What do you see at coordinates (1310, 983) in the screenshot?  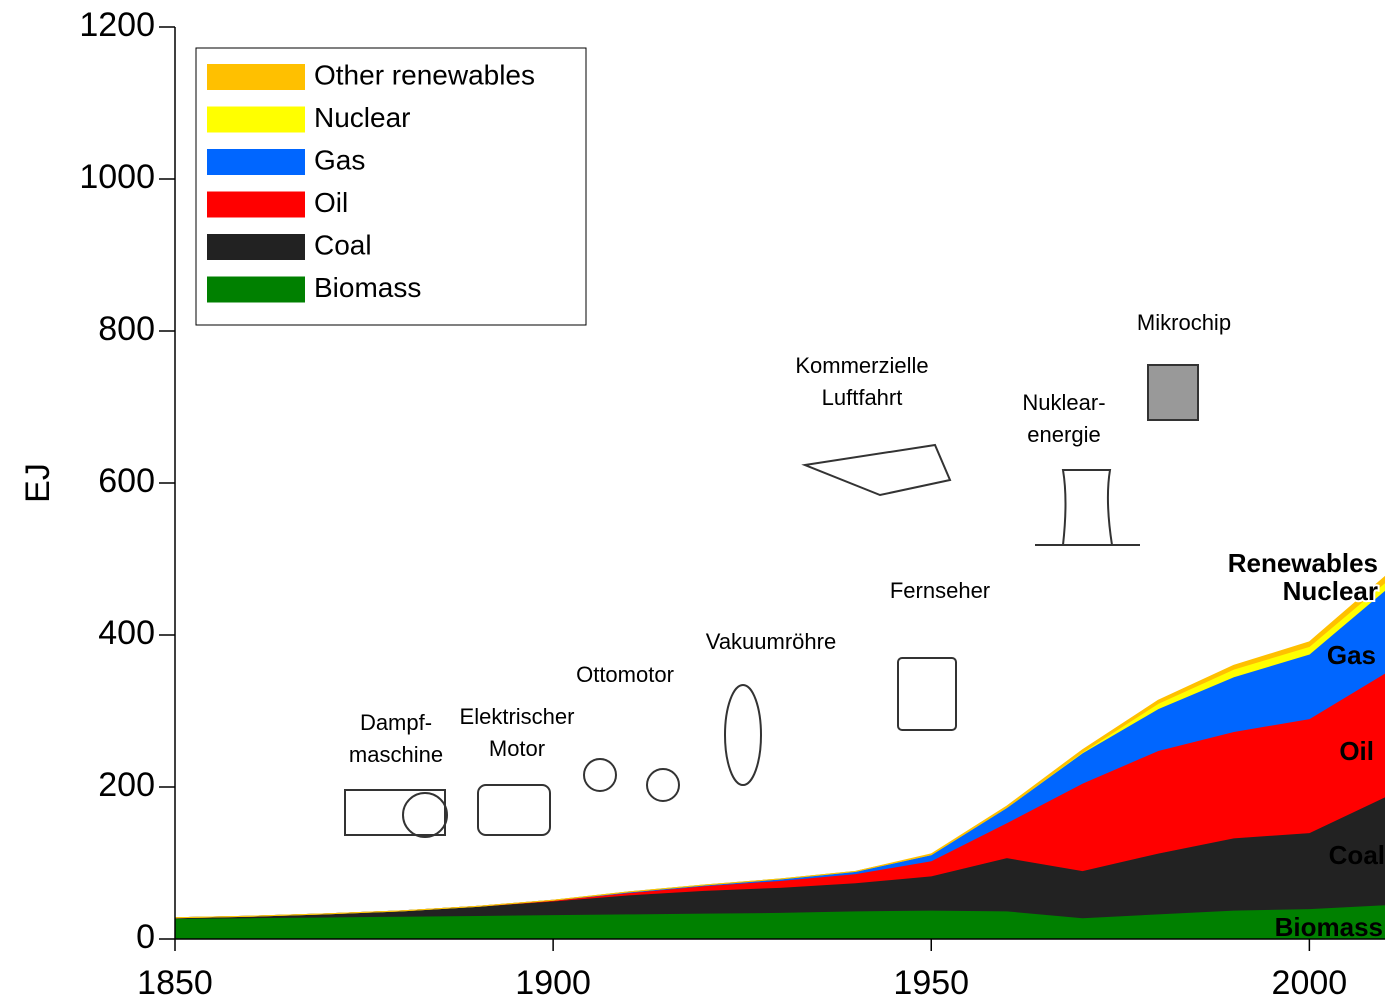 I see `x-tick-label: 2000` at bounding box center [1310, 983].